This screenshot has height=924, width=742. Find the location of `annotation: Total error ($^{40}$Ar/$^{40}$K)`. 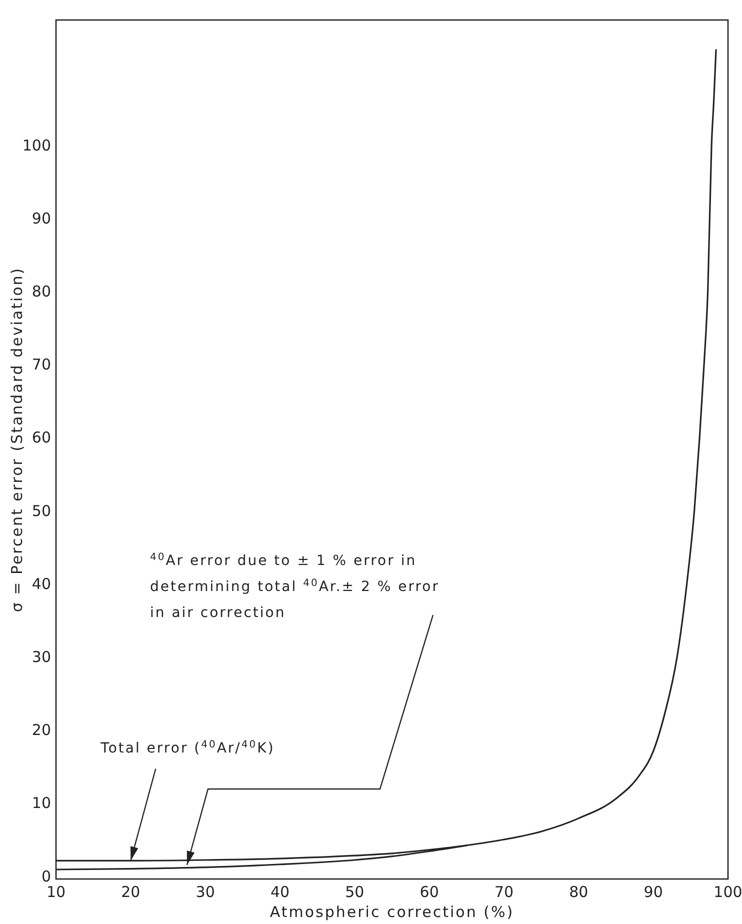

annotation: Total error ($^{40}$Ar/$^{40}$K) is located at coordinates (187, 748).